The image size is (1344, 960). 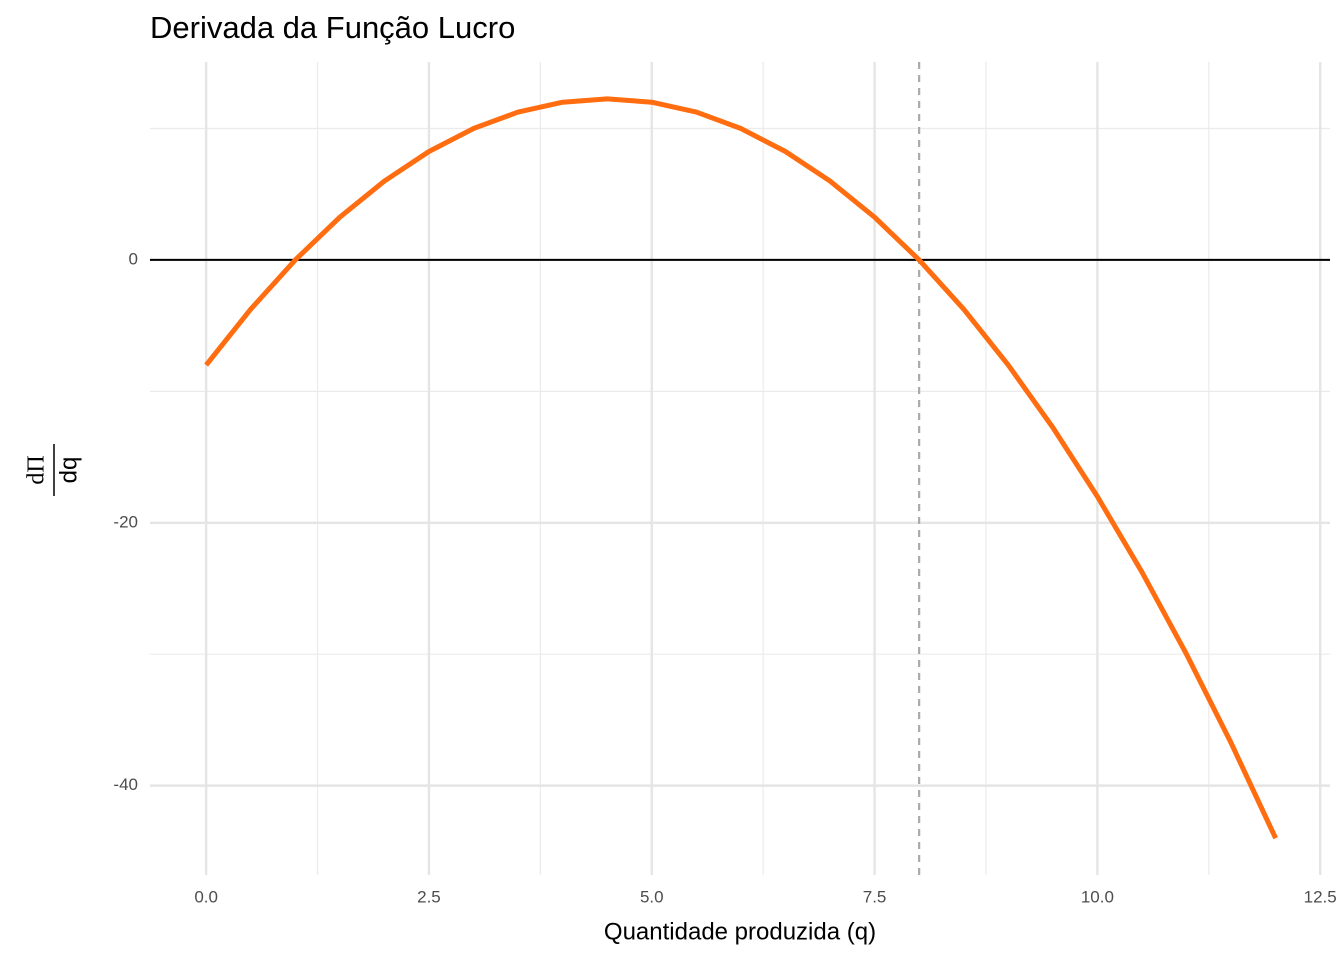 What do you see at coordinates (68, 470) in the screenshot?
I see `y-label-denominator: dq` at bounding box center [68, 470].